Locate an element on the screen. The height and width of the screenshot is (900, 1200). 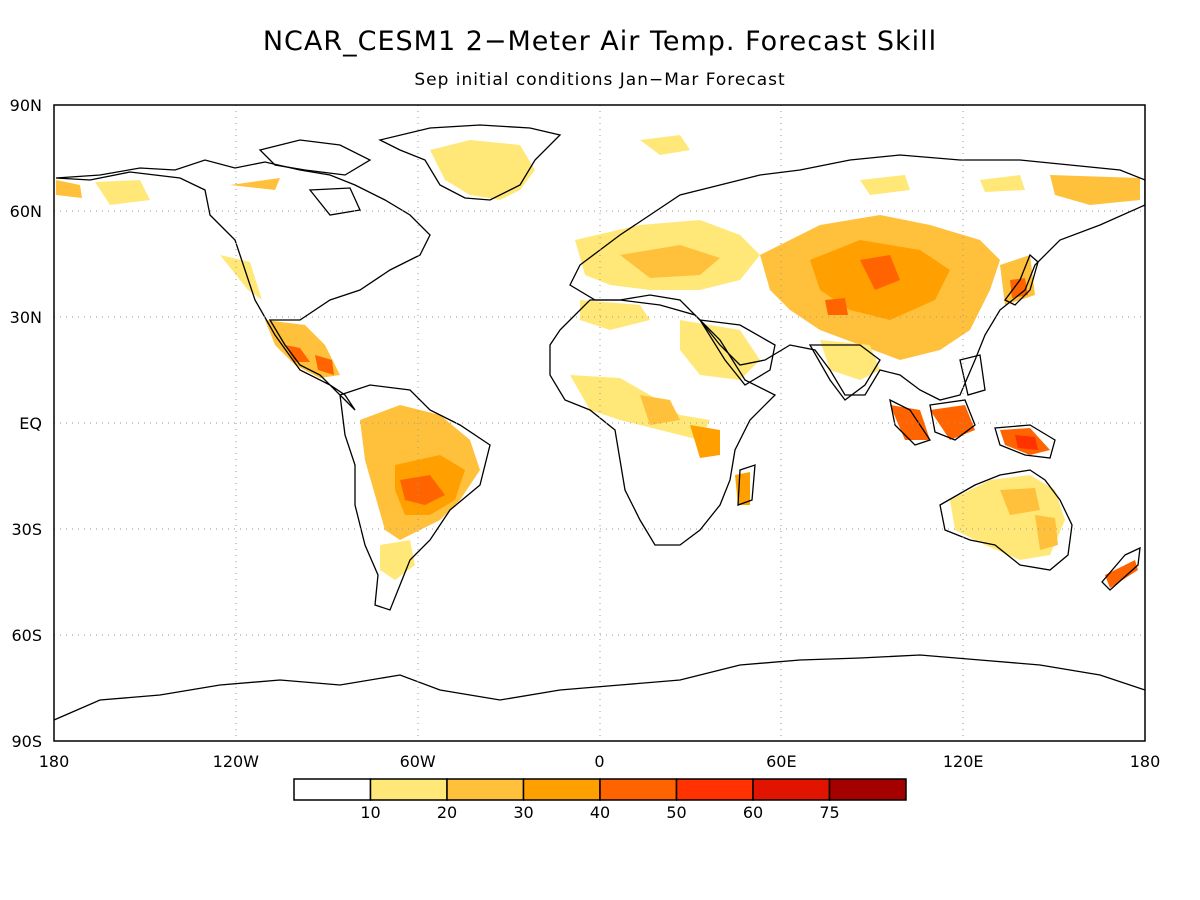
lon-label-2: 60W is located at coordinates (418, 761).